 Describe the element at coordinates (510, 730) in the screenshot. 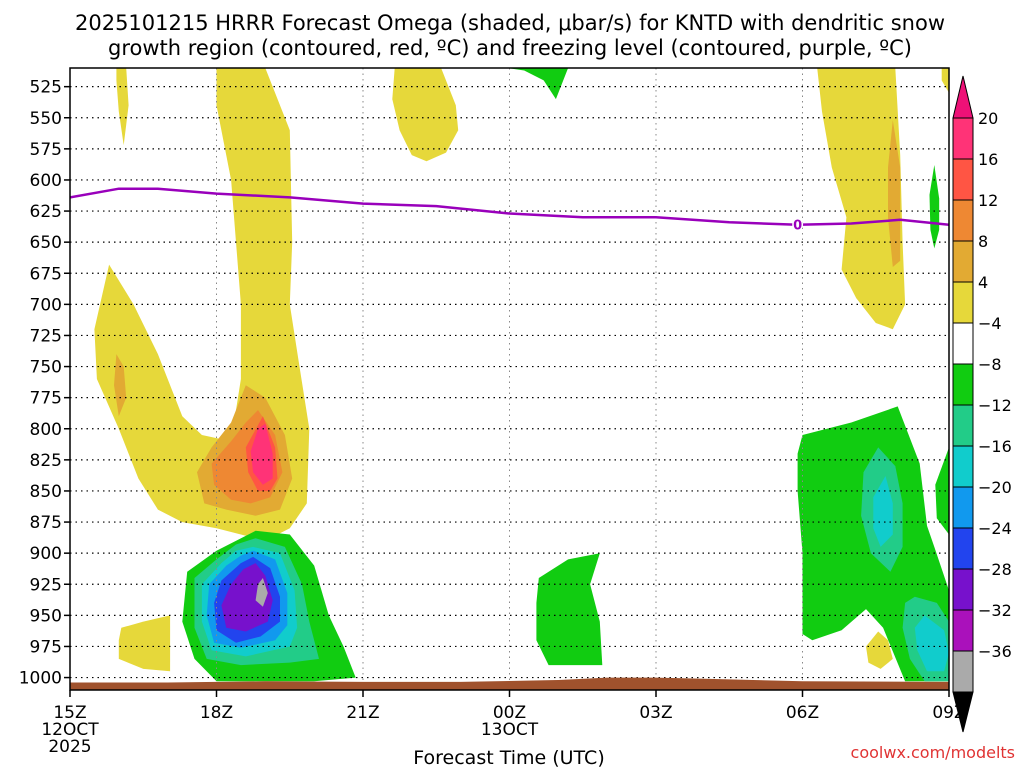

I see `x-tick-label-9-1: 13OCT` at that location.